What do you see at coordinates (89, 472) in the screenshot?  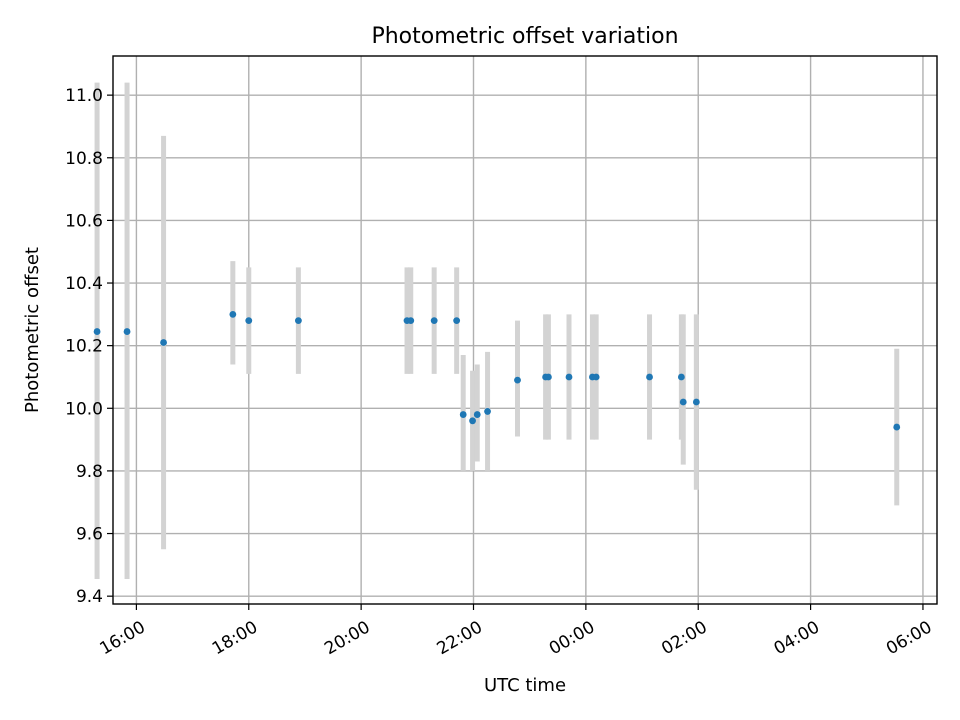 I see `y-tick-label: 9.8` at bounding box center [89, 472].